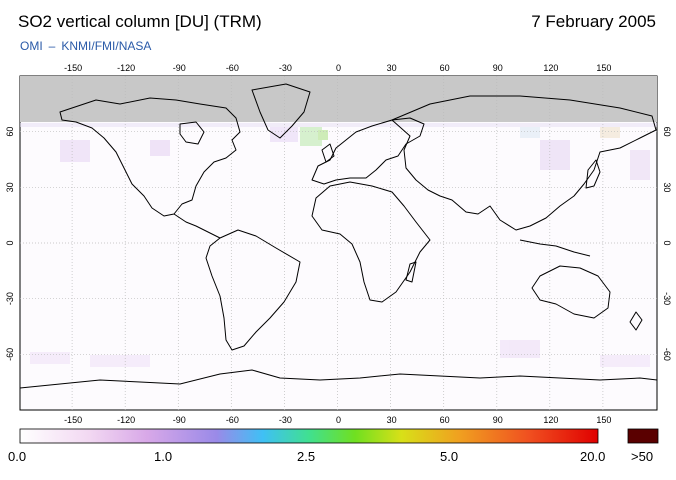 The width and height of the screenshot is (676, 480). What do you see at coordinates (338, 99) in the screenshot?
I see `no-data-region` at bounding box center [338, 99].